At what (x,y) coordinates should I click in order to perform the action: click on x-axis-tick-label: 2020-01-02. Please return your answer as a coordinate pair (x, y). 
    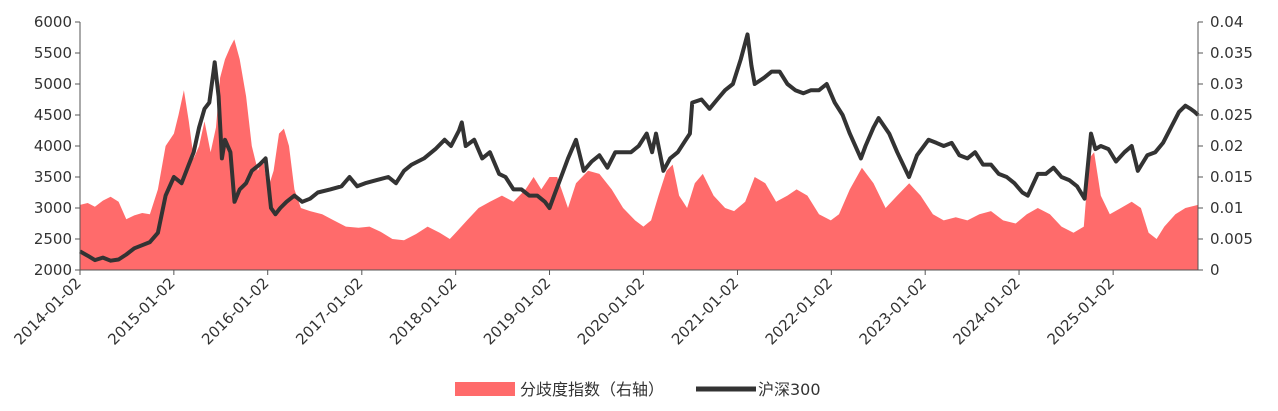
    Looking at the image, I should click on (611, 311).